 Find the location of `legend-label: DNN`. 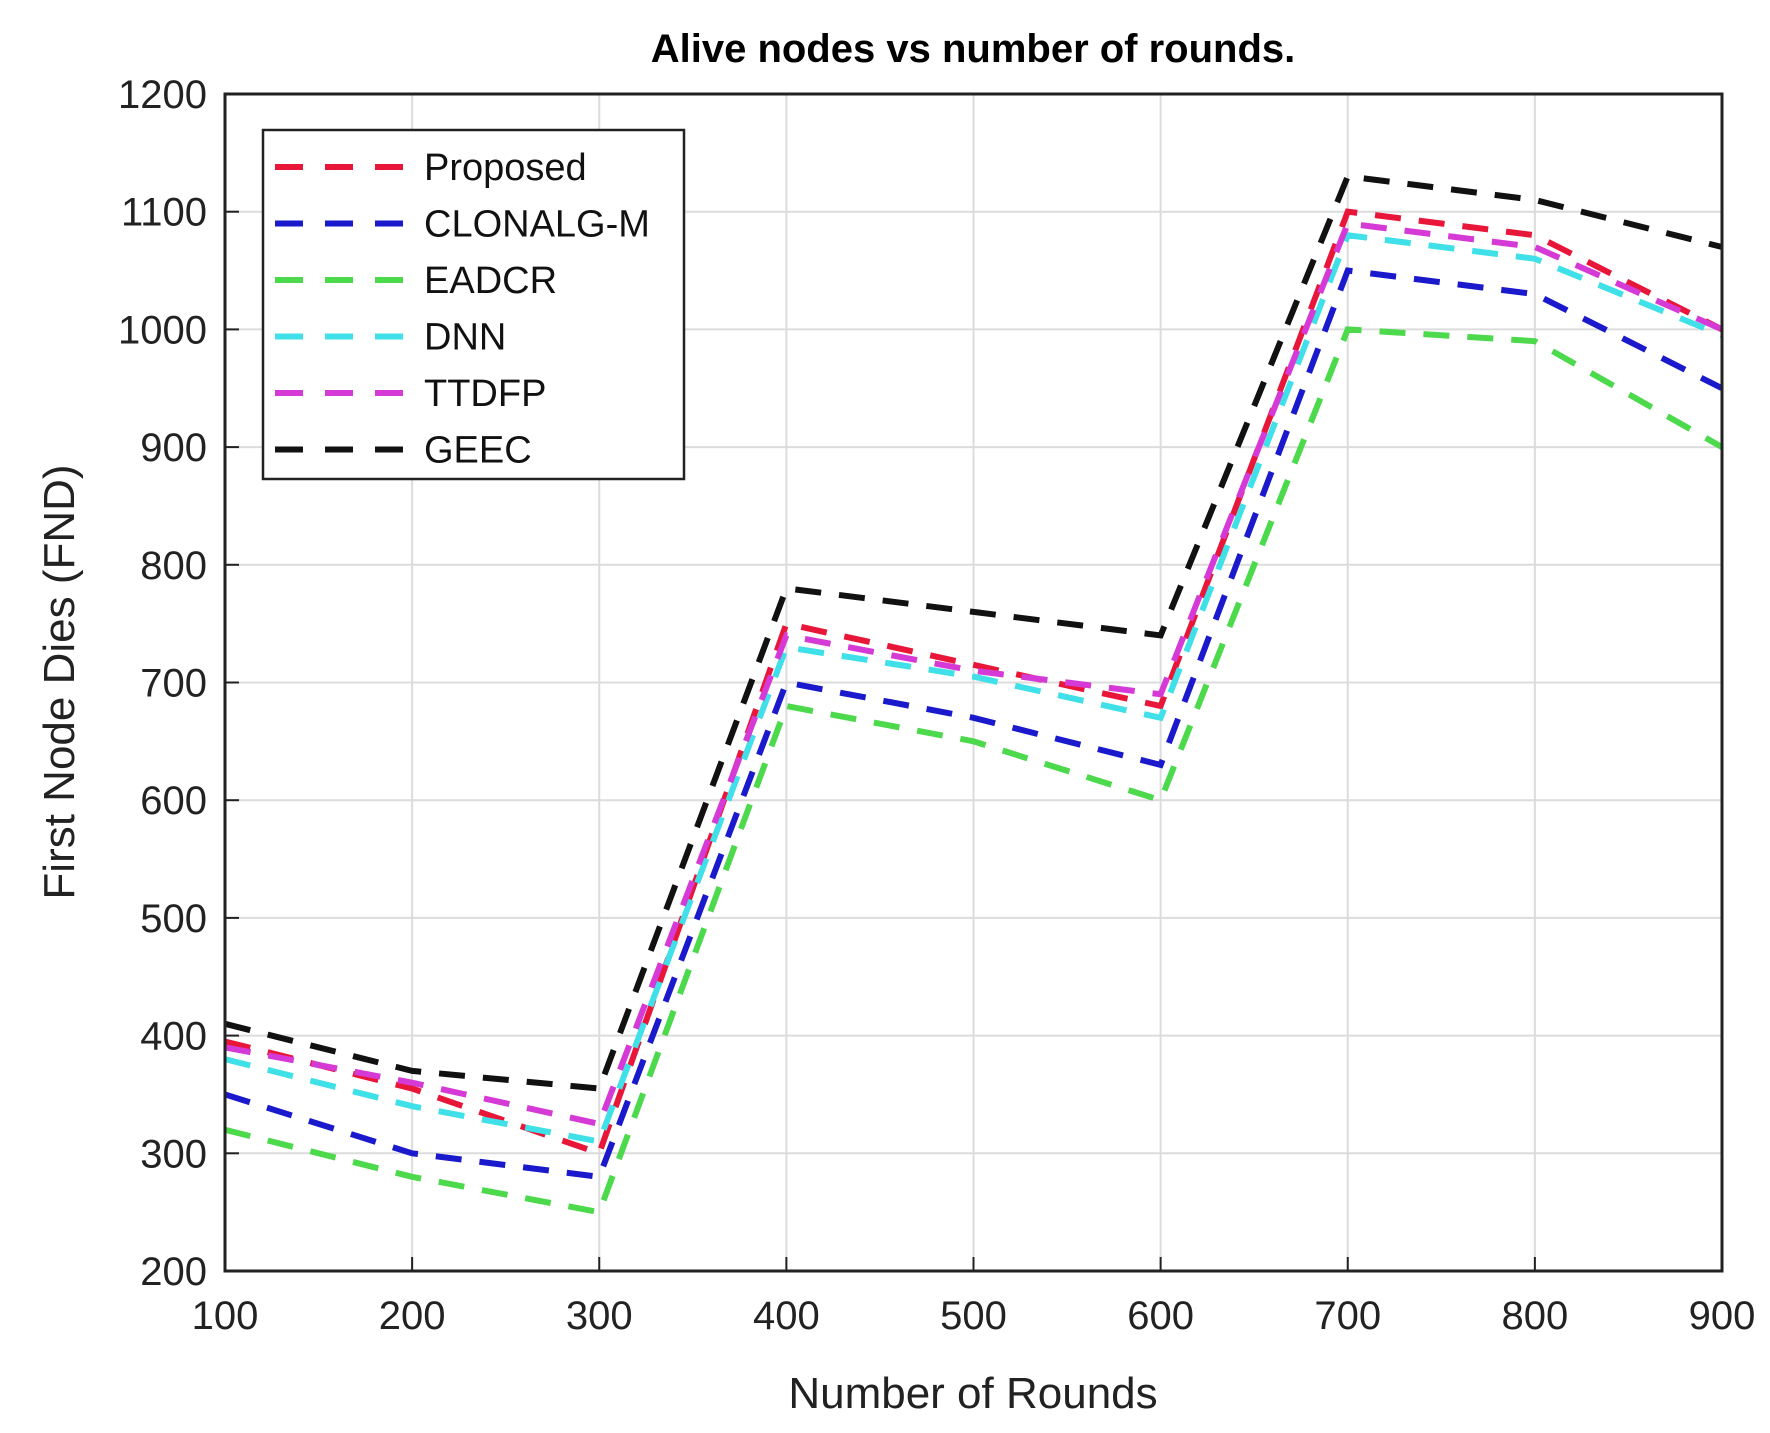

legend-label: DNN is located at coordinates (465, 338).